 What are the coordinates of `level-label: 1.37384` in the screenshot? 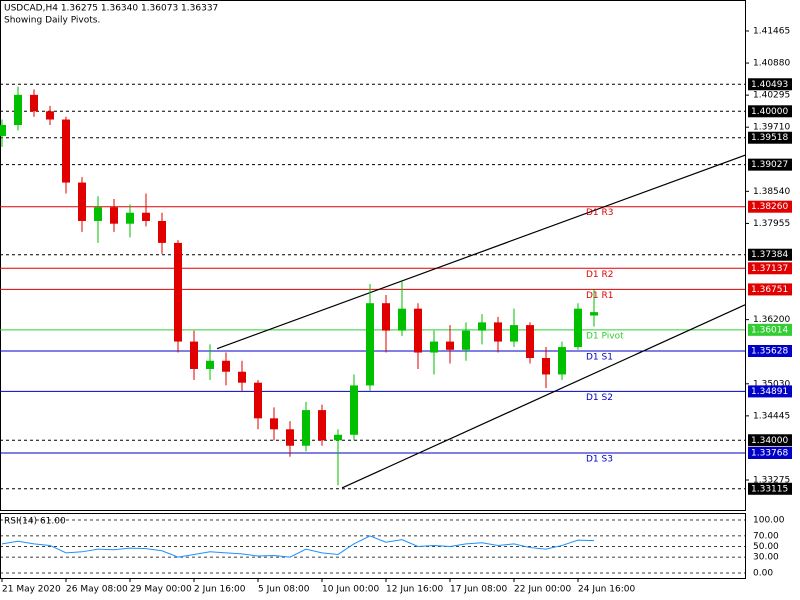 It's located at (769, 255).